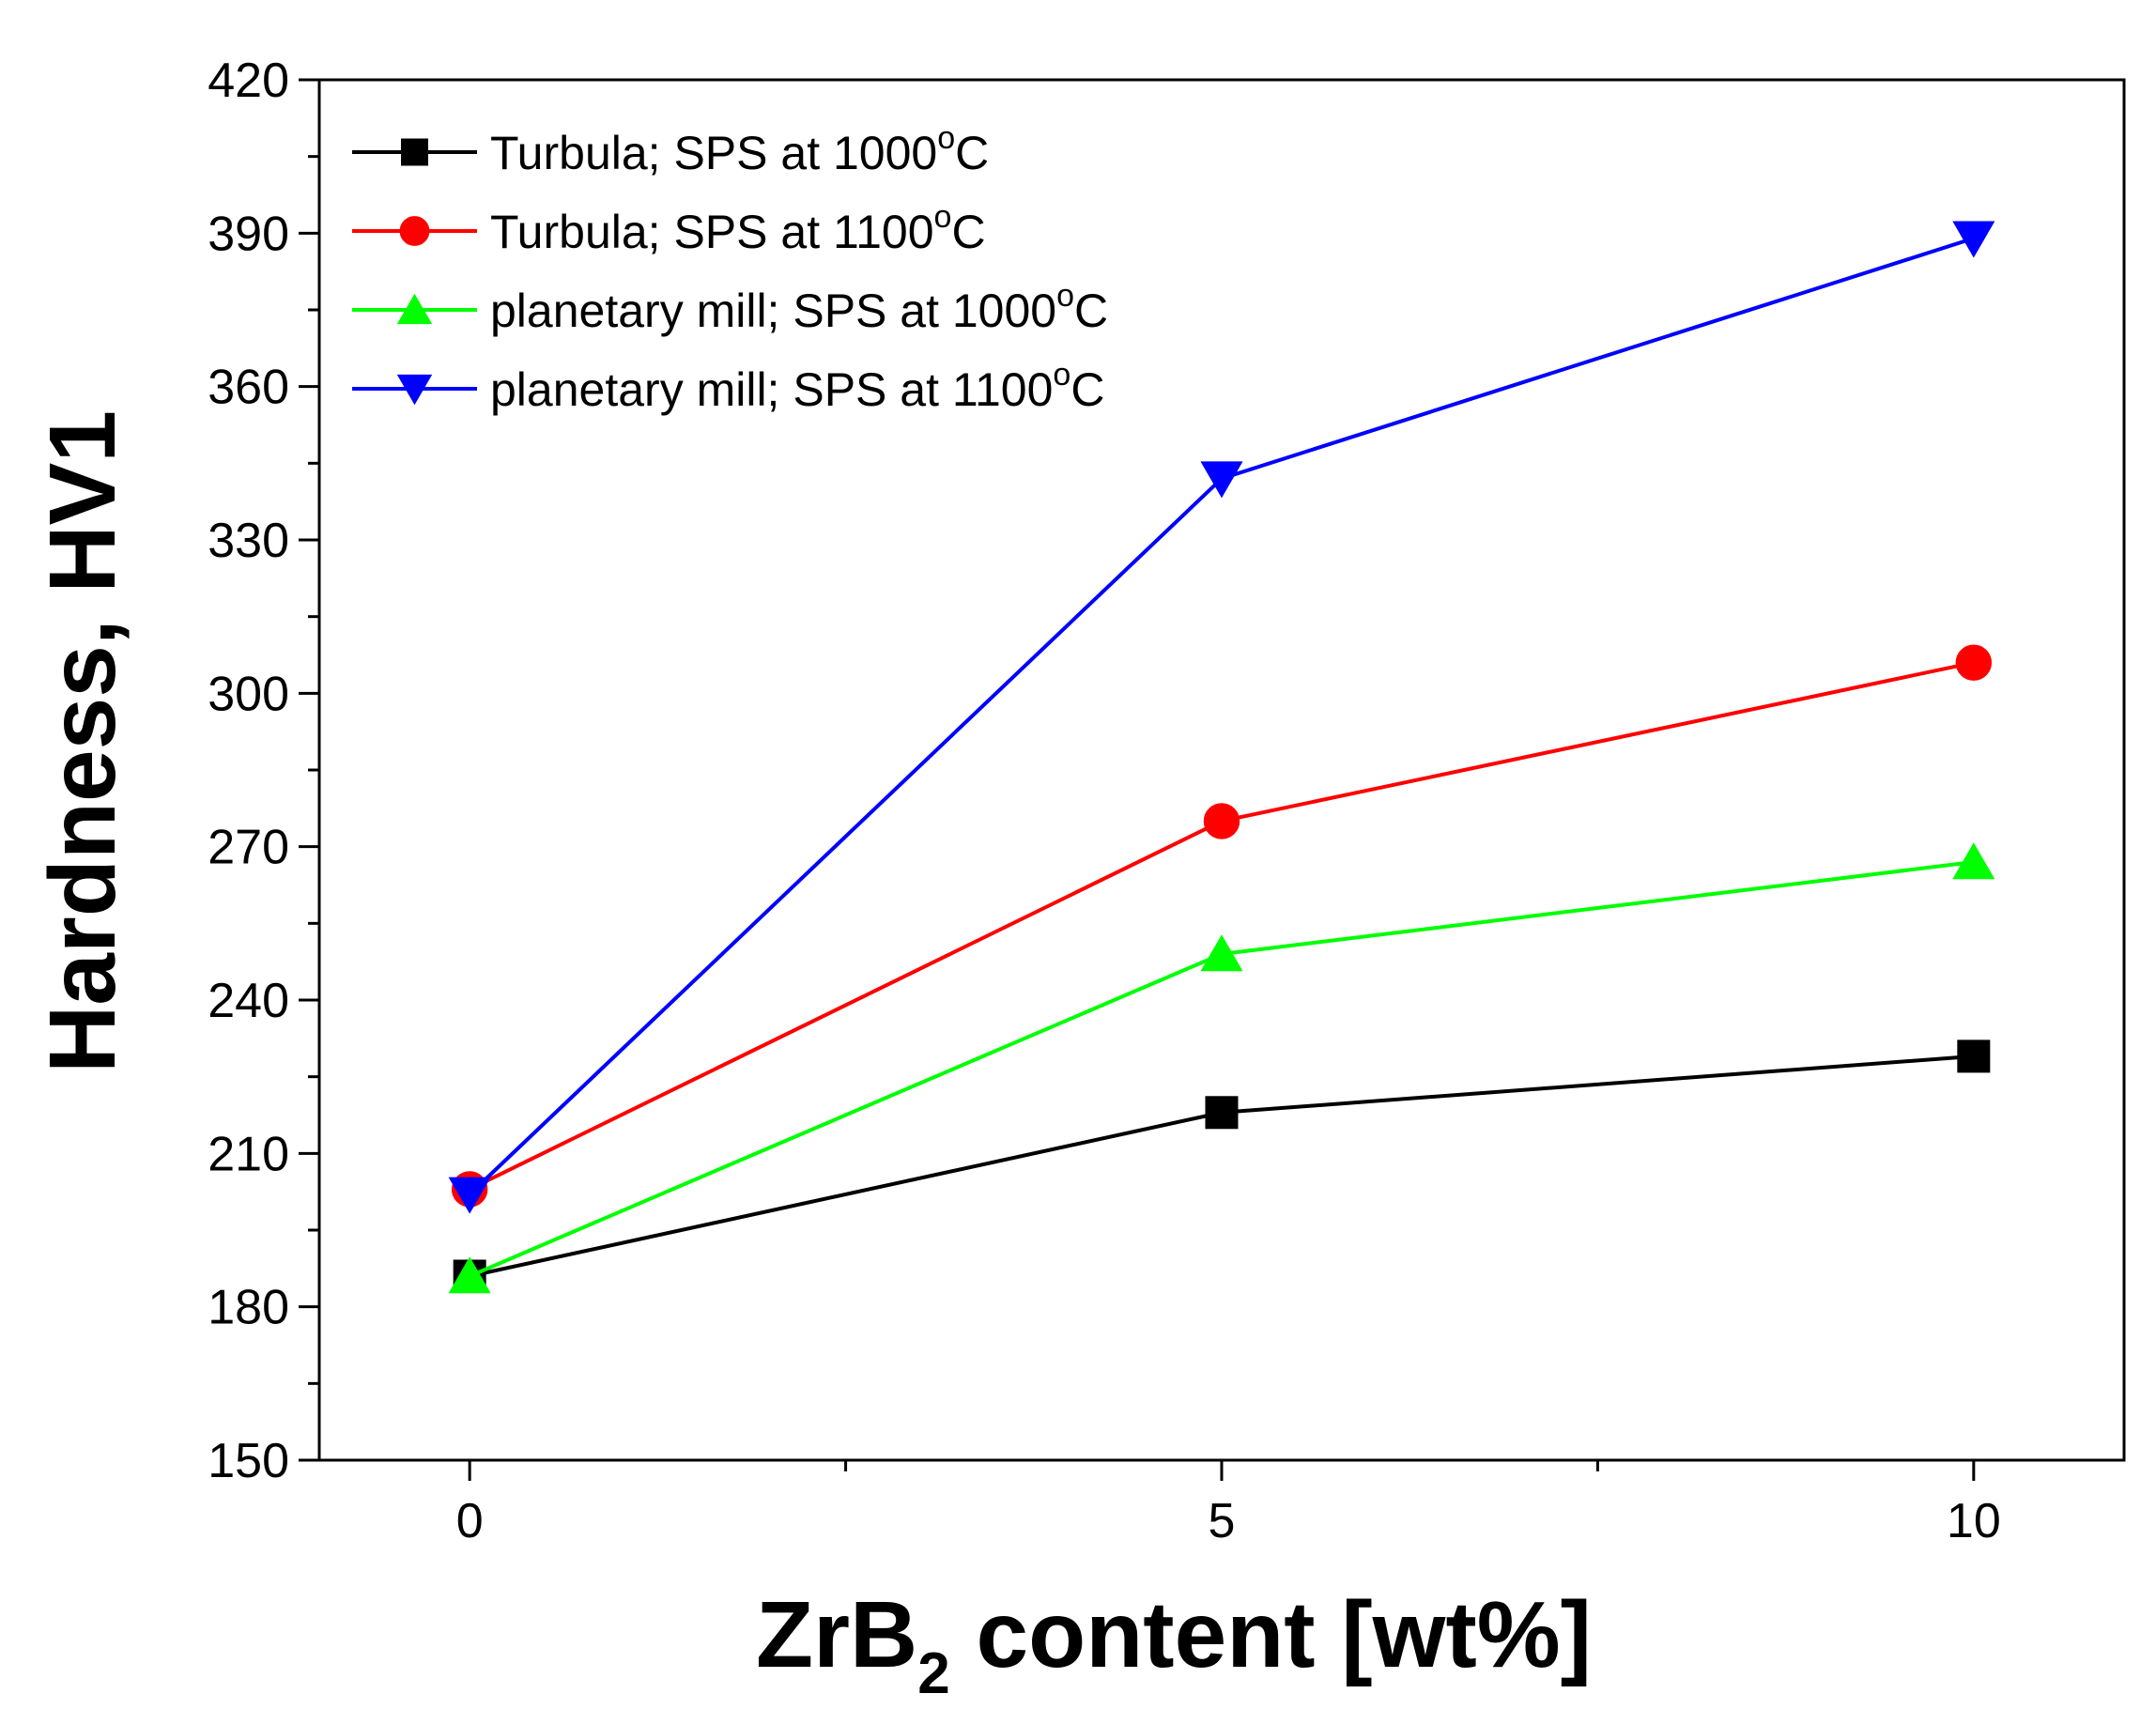 The width and height of the screenshot is (2156, 1709). I want to click on legend-item-1: Turbula; SPS at 1100oC, so click(669, 229).